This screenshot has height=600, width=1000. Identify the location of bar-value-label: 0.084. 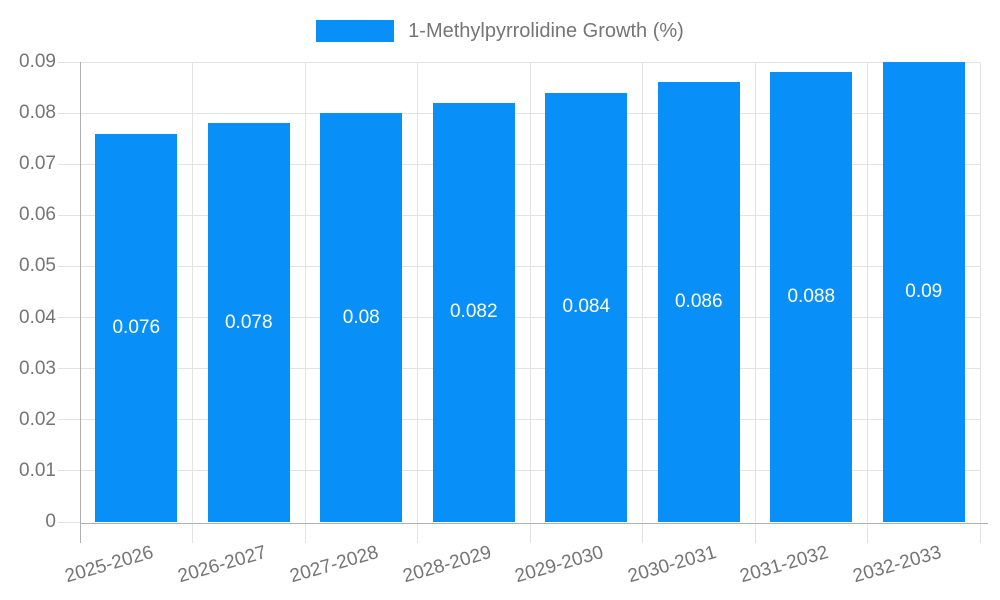
(586, 307).